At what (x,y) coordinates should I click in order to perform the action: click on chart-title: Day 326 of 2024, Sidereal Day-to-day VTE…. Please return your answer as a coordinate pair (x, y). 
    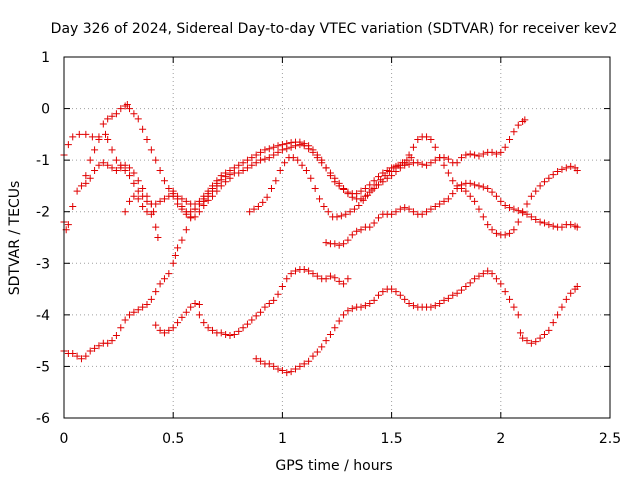
    Looking at the image, I should click on (334, 29).